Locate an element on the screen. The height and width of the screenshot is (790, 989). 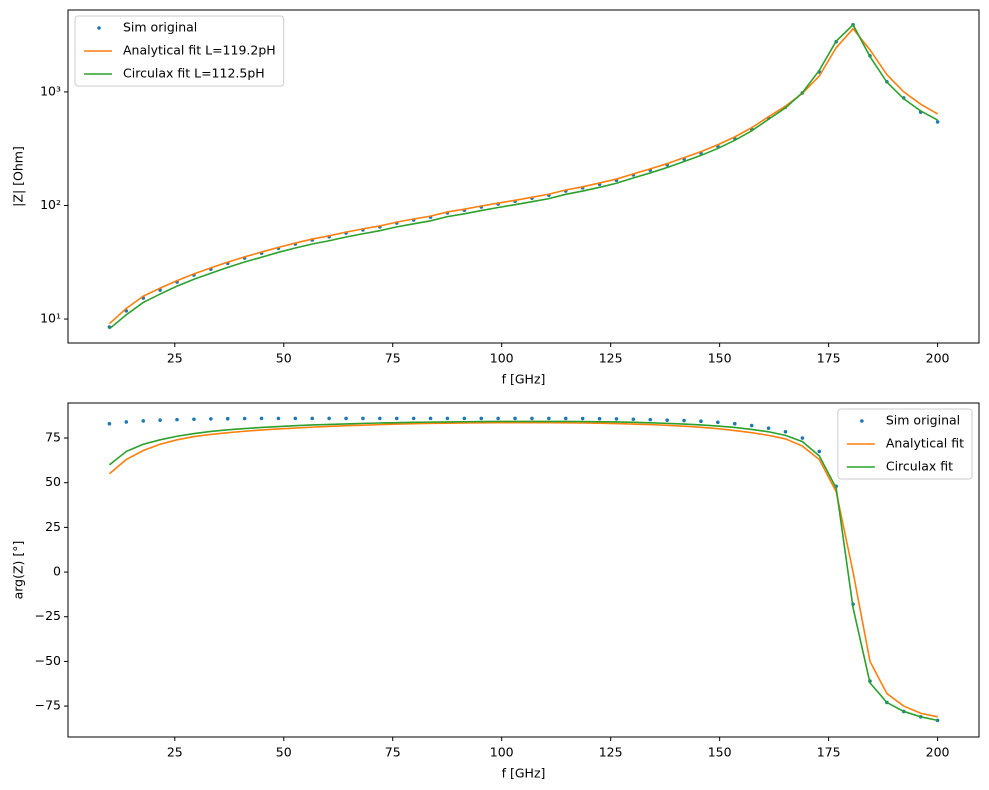
y-tick-label: 10¹ is located at coordinates (50, 318).